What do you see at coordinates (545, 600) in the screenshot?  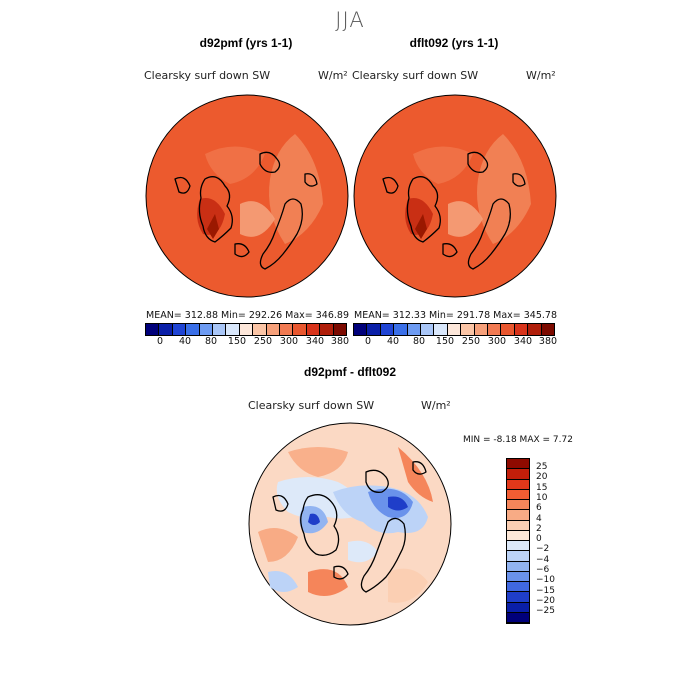 I see `tick-label: −20` at bounding box center [545, 600].